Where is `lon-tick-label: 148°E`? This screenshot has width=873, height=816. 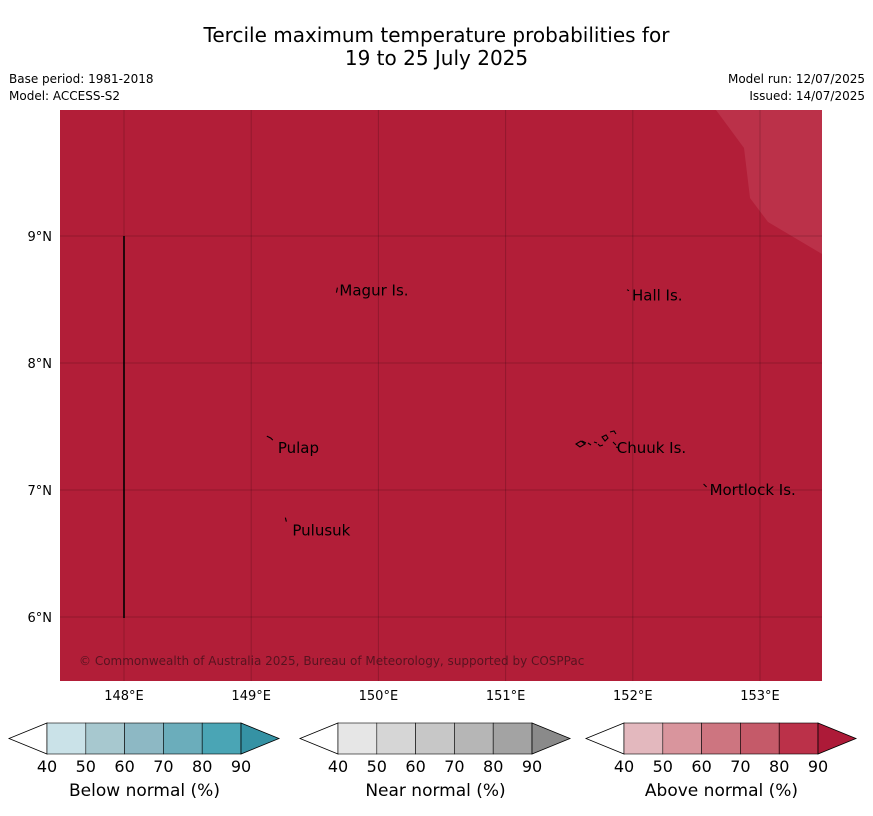
lon-tick-label: 148°E is located at coordinates (124, 696).